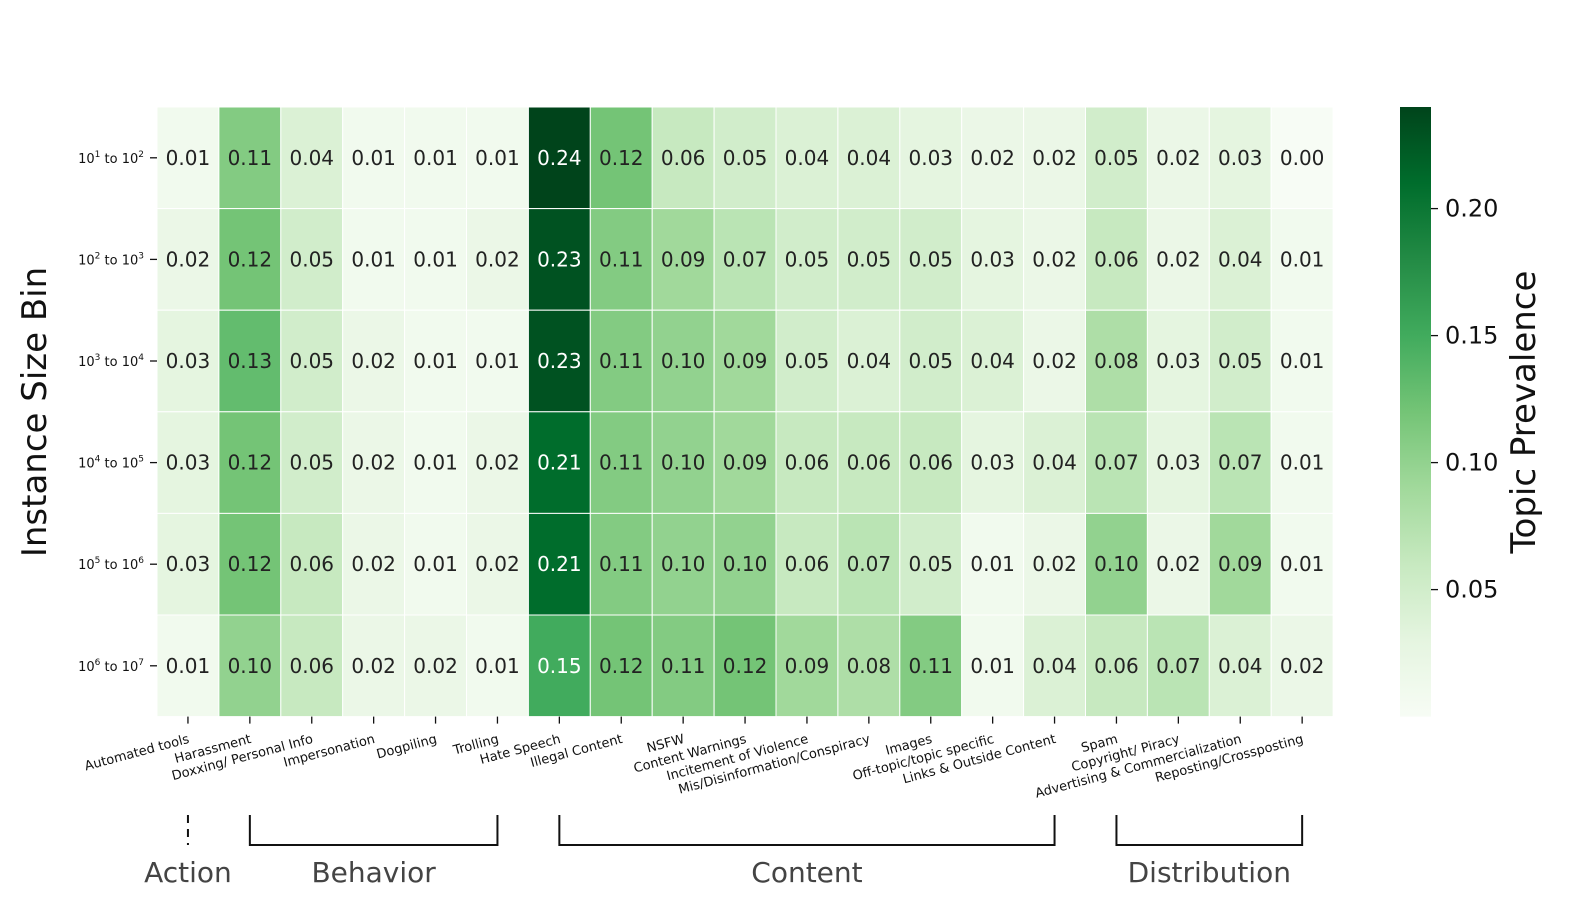 This screenshot has width=1575, height=900. What do you see at coordinates (869, 666) in the screenshot?
I see `cell-value-label: 0.08` at bounding box center [869, 666].